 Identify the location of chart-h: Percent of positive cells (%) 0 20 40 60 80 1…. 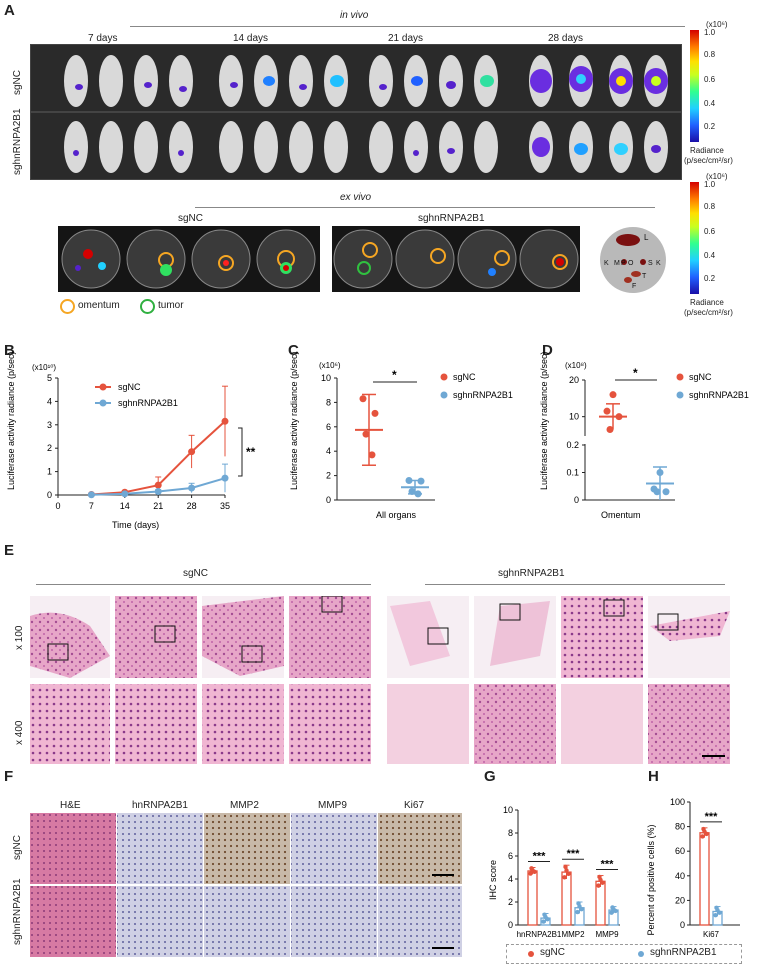
(693, 868).